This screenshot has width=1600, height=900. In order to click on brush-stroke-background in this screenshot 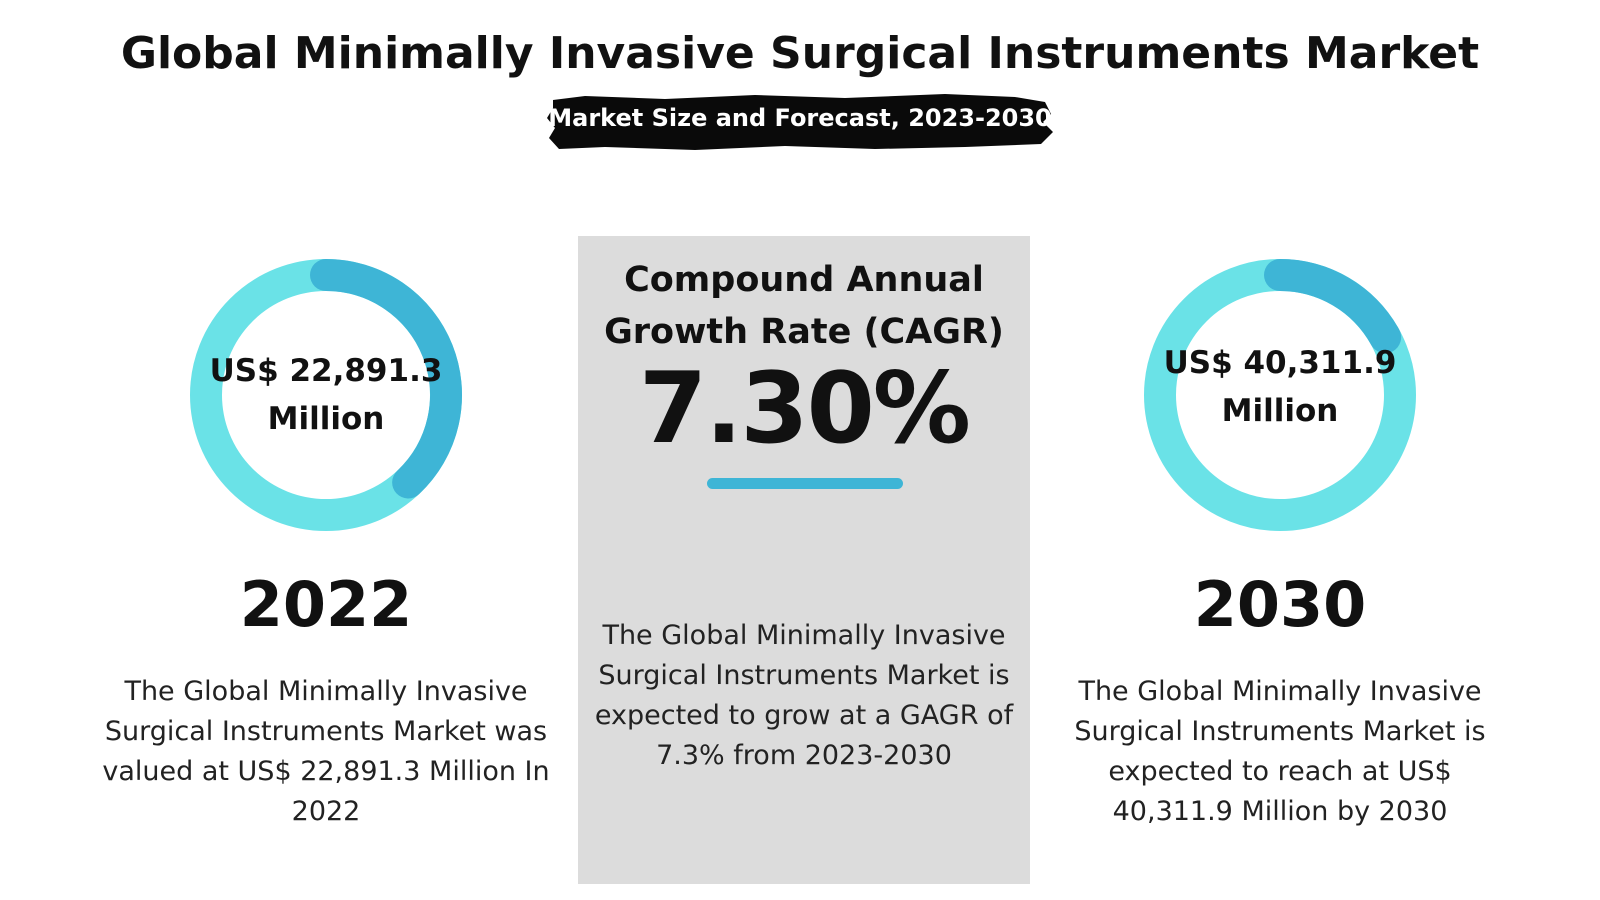, I will do `click(800, 122)`.